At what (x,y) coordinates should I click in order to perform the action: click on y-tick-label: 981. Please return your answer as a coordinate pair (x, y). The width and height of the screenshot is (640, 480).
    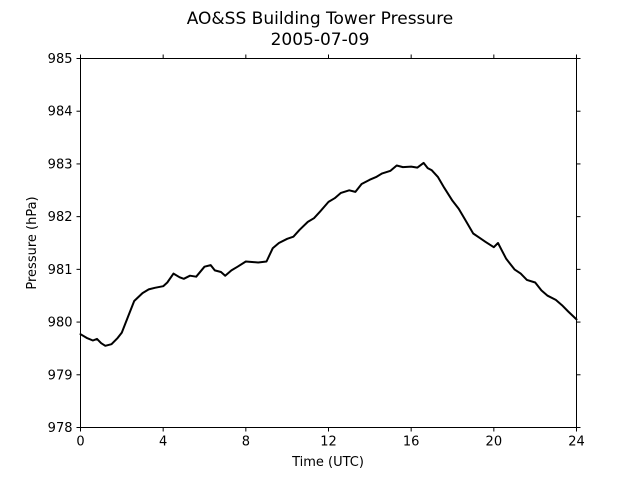
    Looking at the image, I should click on (60, 270).